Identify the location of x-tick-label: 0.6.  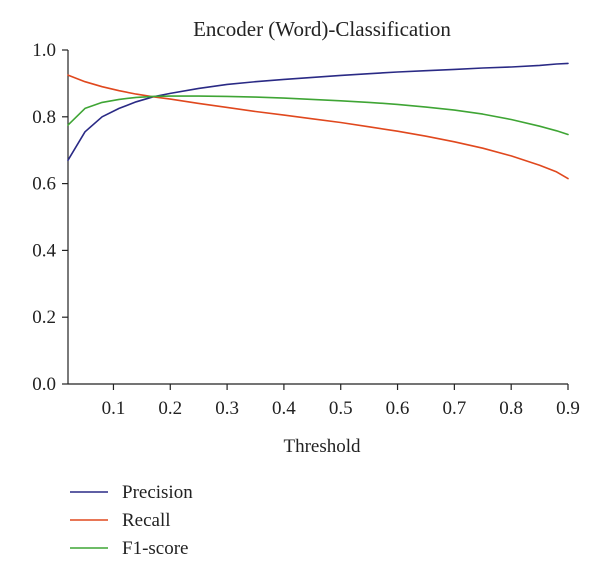
(398, 408).